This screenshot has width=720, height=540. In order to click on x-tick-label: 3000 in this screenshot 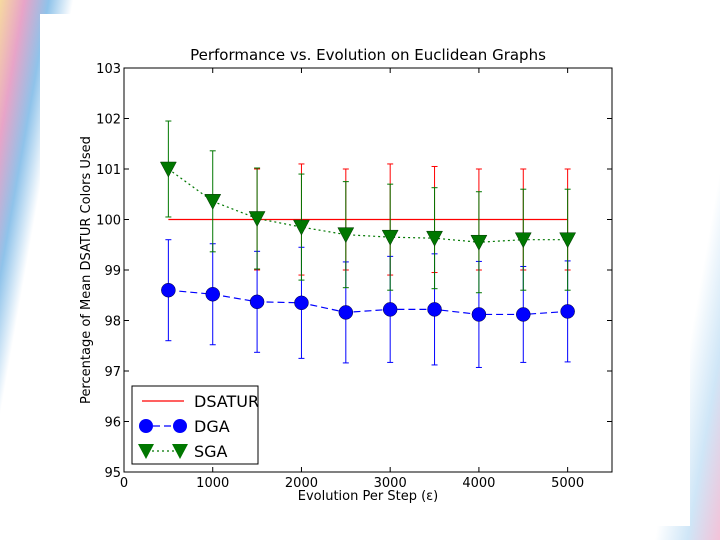, I will do `click(390, 483)`.